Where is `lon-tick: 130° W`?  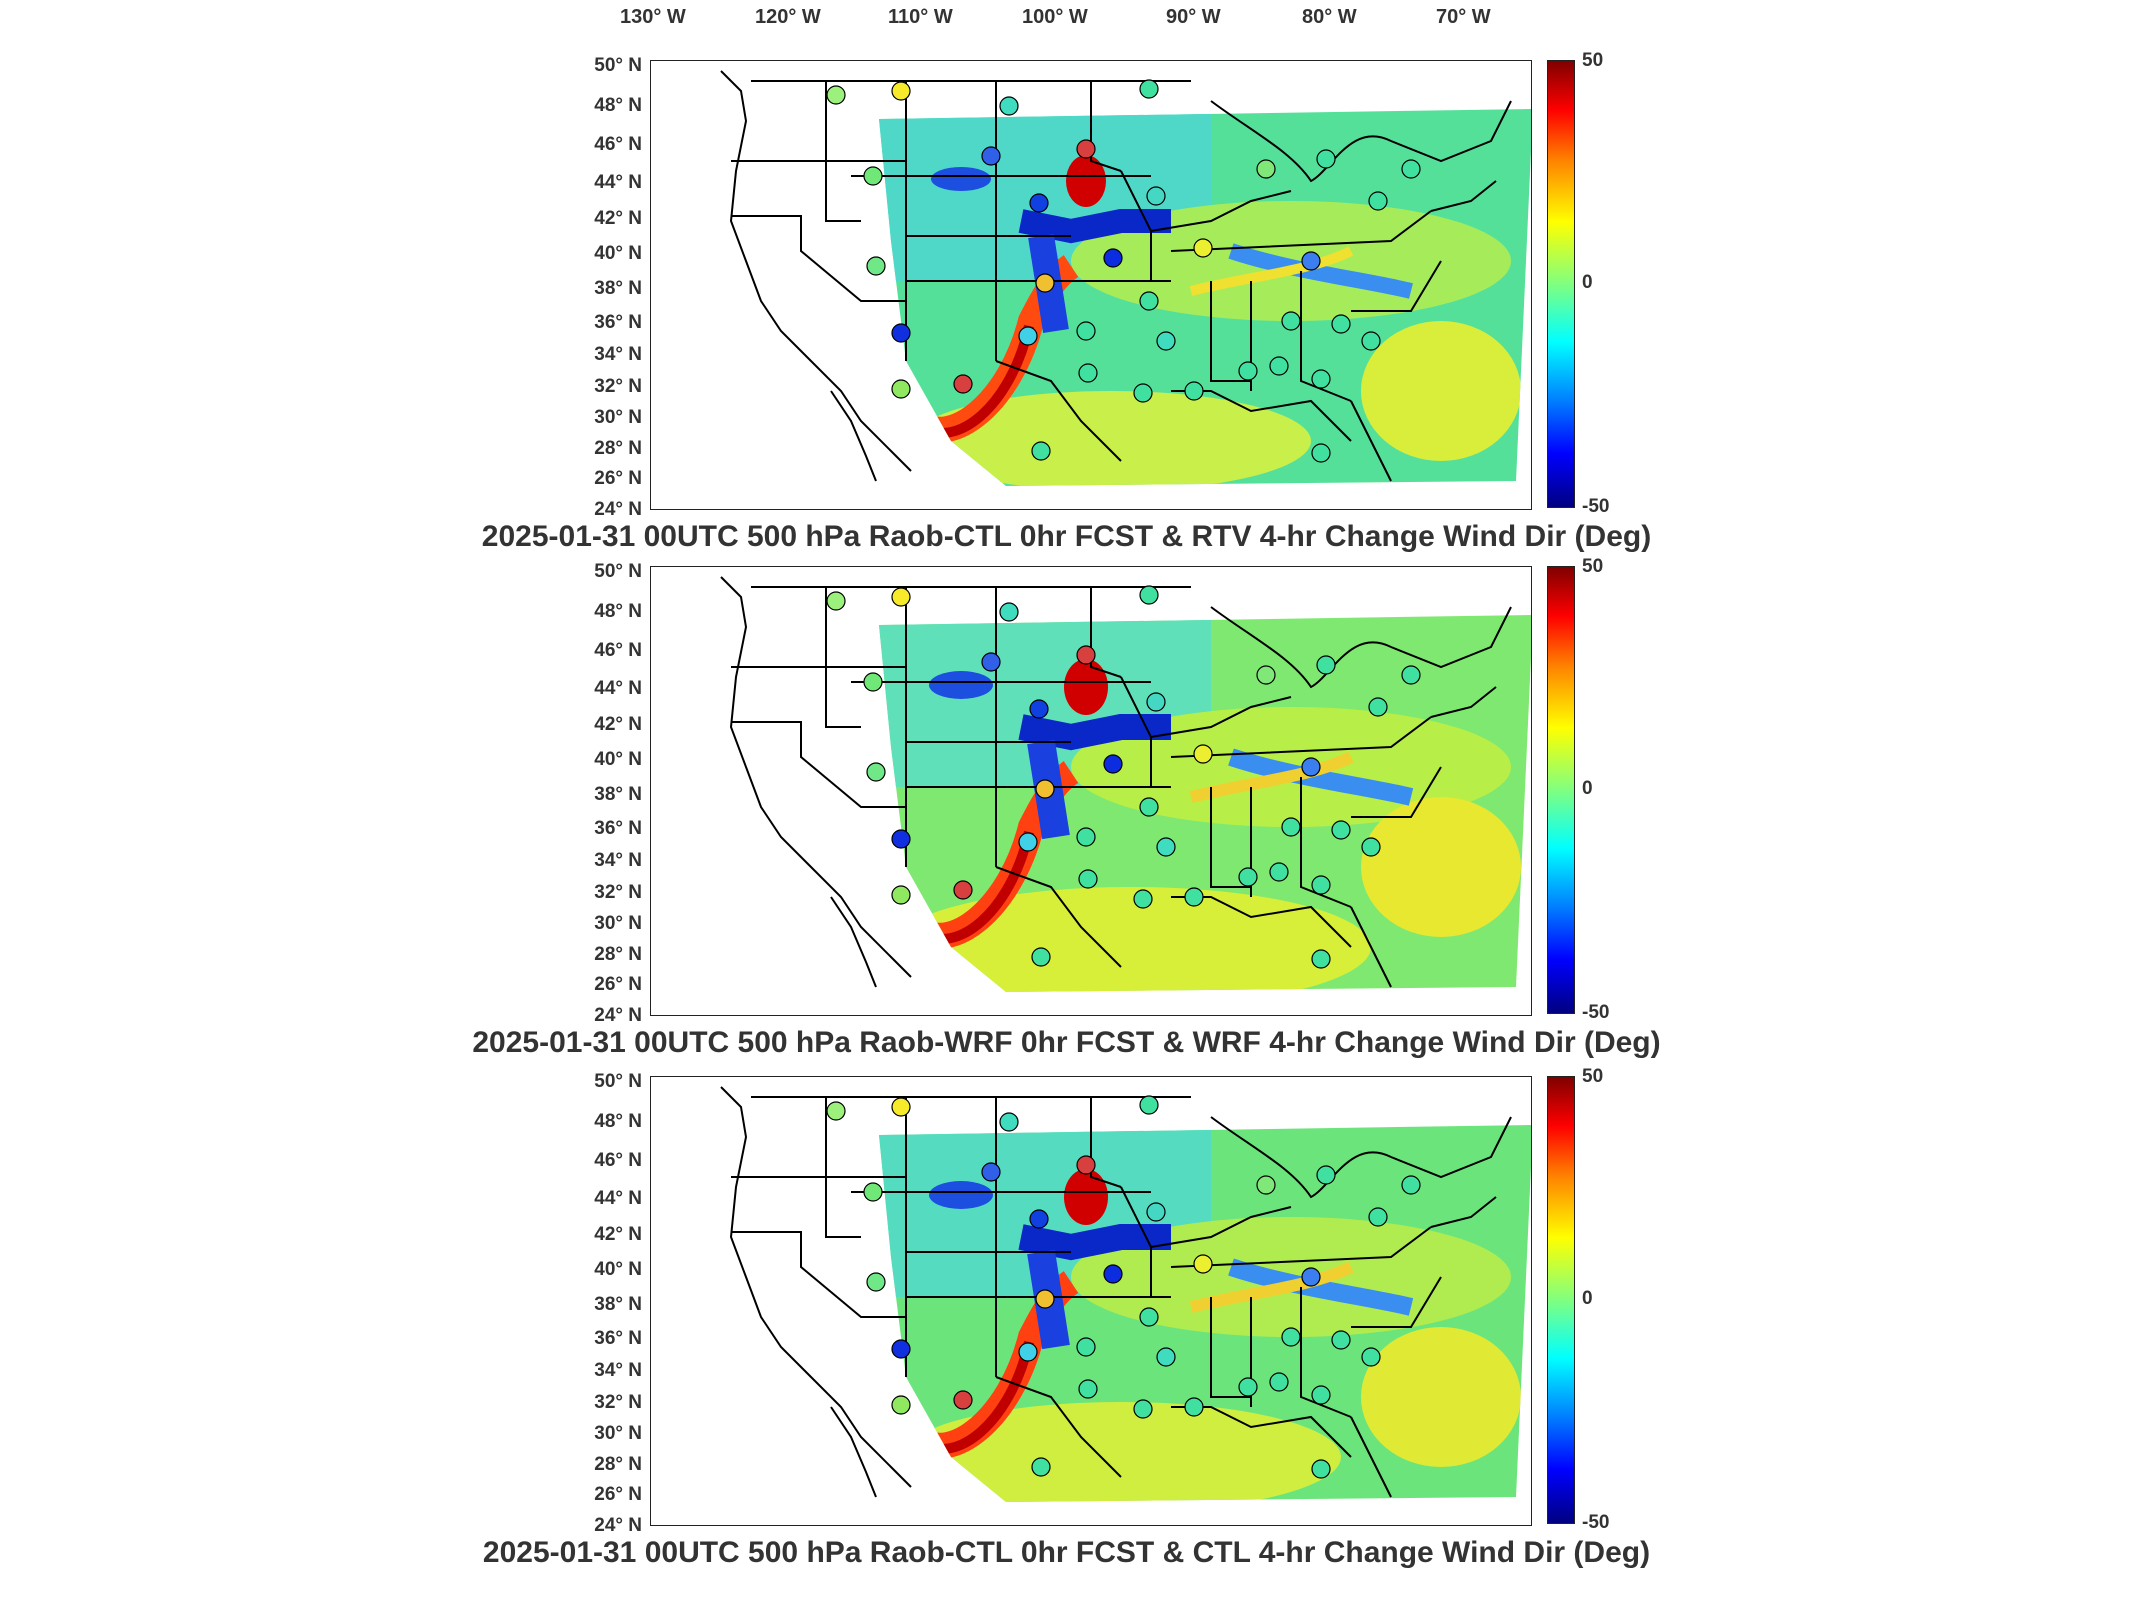 lon-tick: 130° W is located at coordinates (653, 17).